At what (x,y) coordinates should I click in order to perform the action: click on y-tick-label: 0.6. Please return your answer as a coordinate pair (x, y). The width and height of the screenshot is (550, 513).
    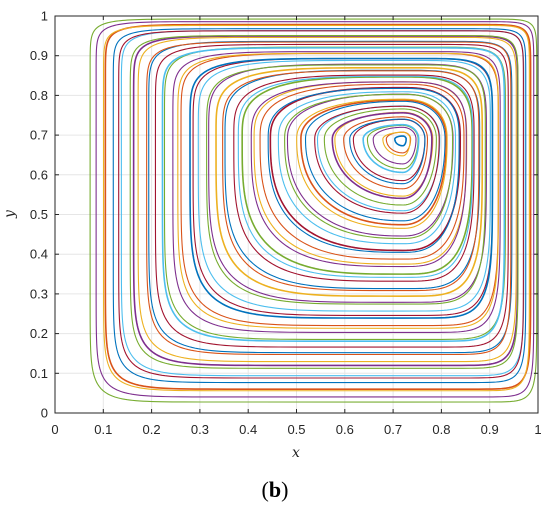
    Looking at the image, I should click on (39, 174).